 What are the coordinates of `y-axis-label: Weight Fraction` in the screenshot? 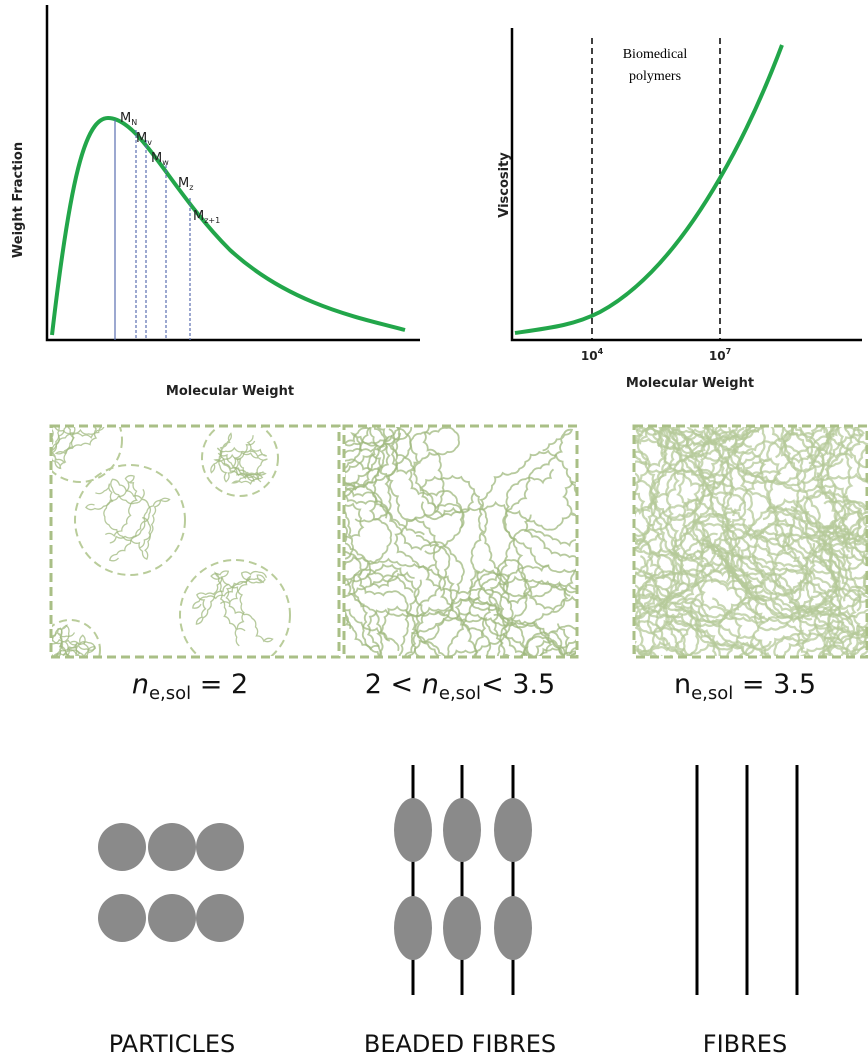 It's located at (18, 200).